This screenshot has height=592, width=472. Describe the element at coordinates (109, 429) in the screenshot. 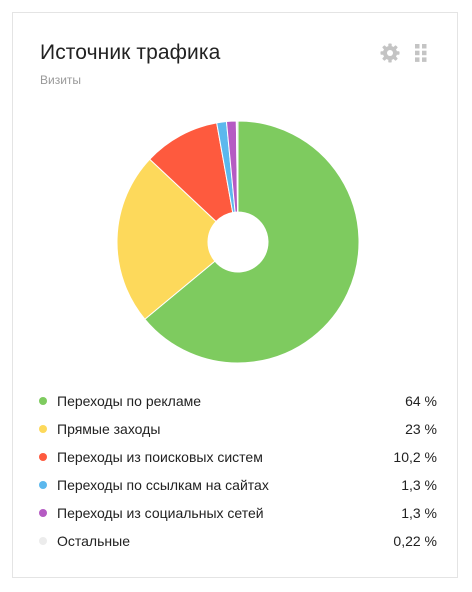

I see `legend-label: Прямые заходы` at that location.